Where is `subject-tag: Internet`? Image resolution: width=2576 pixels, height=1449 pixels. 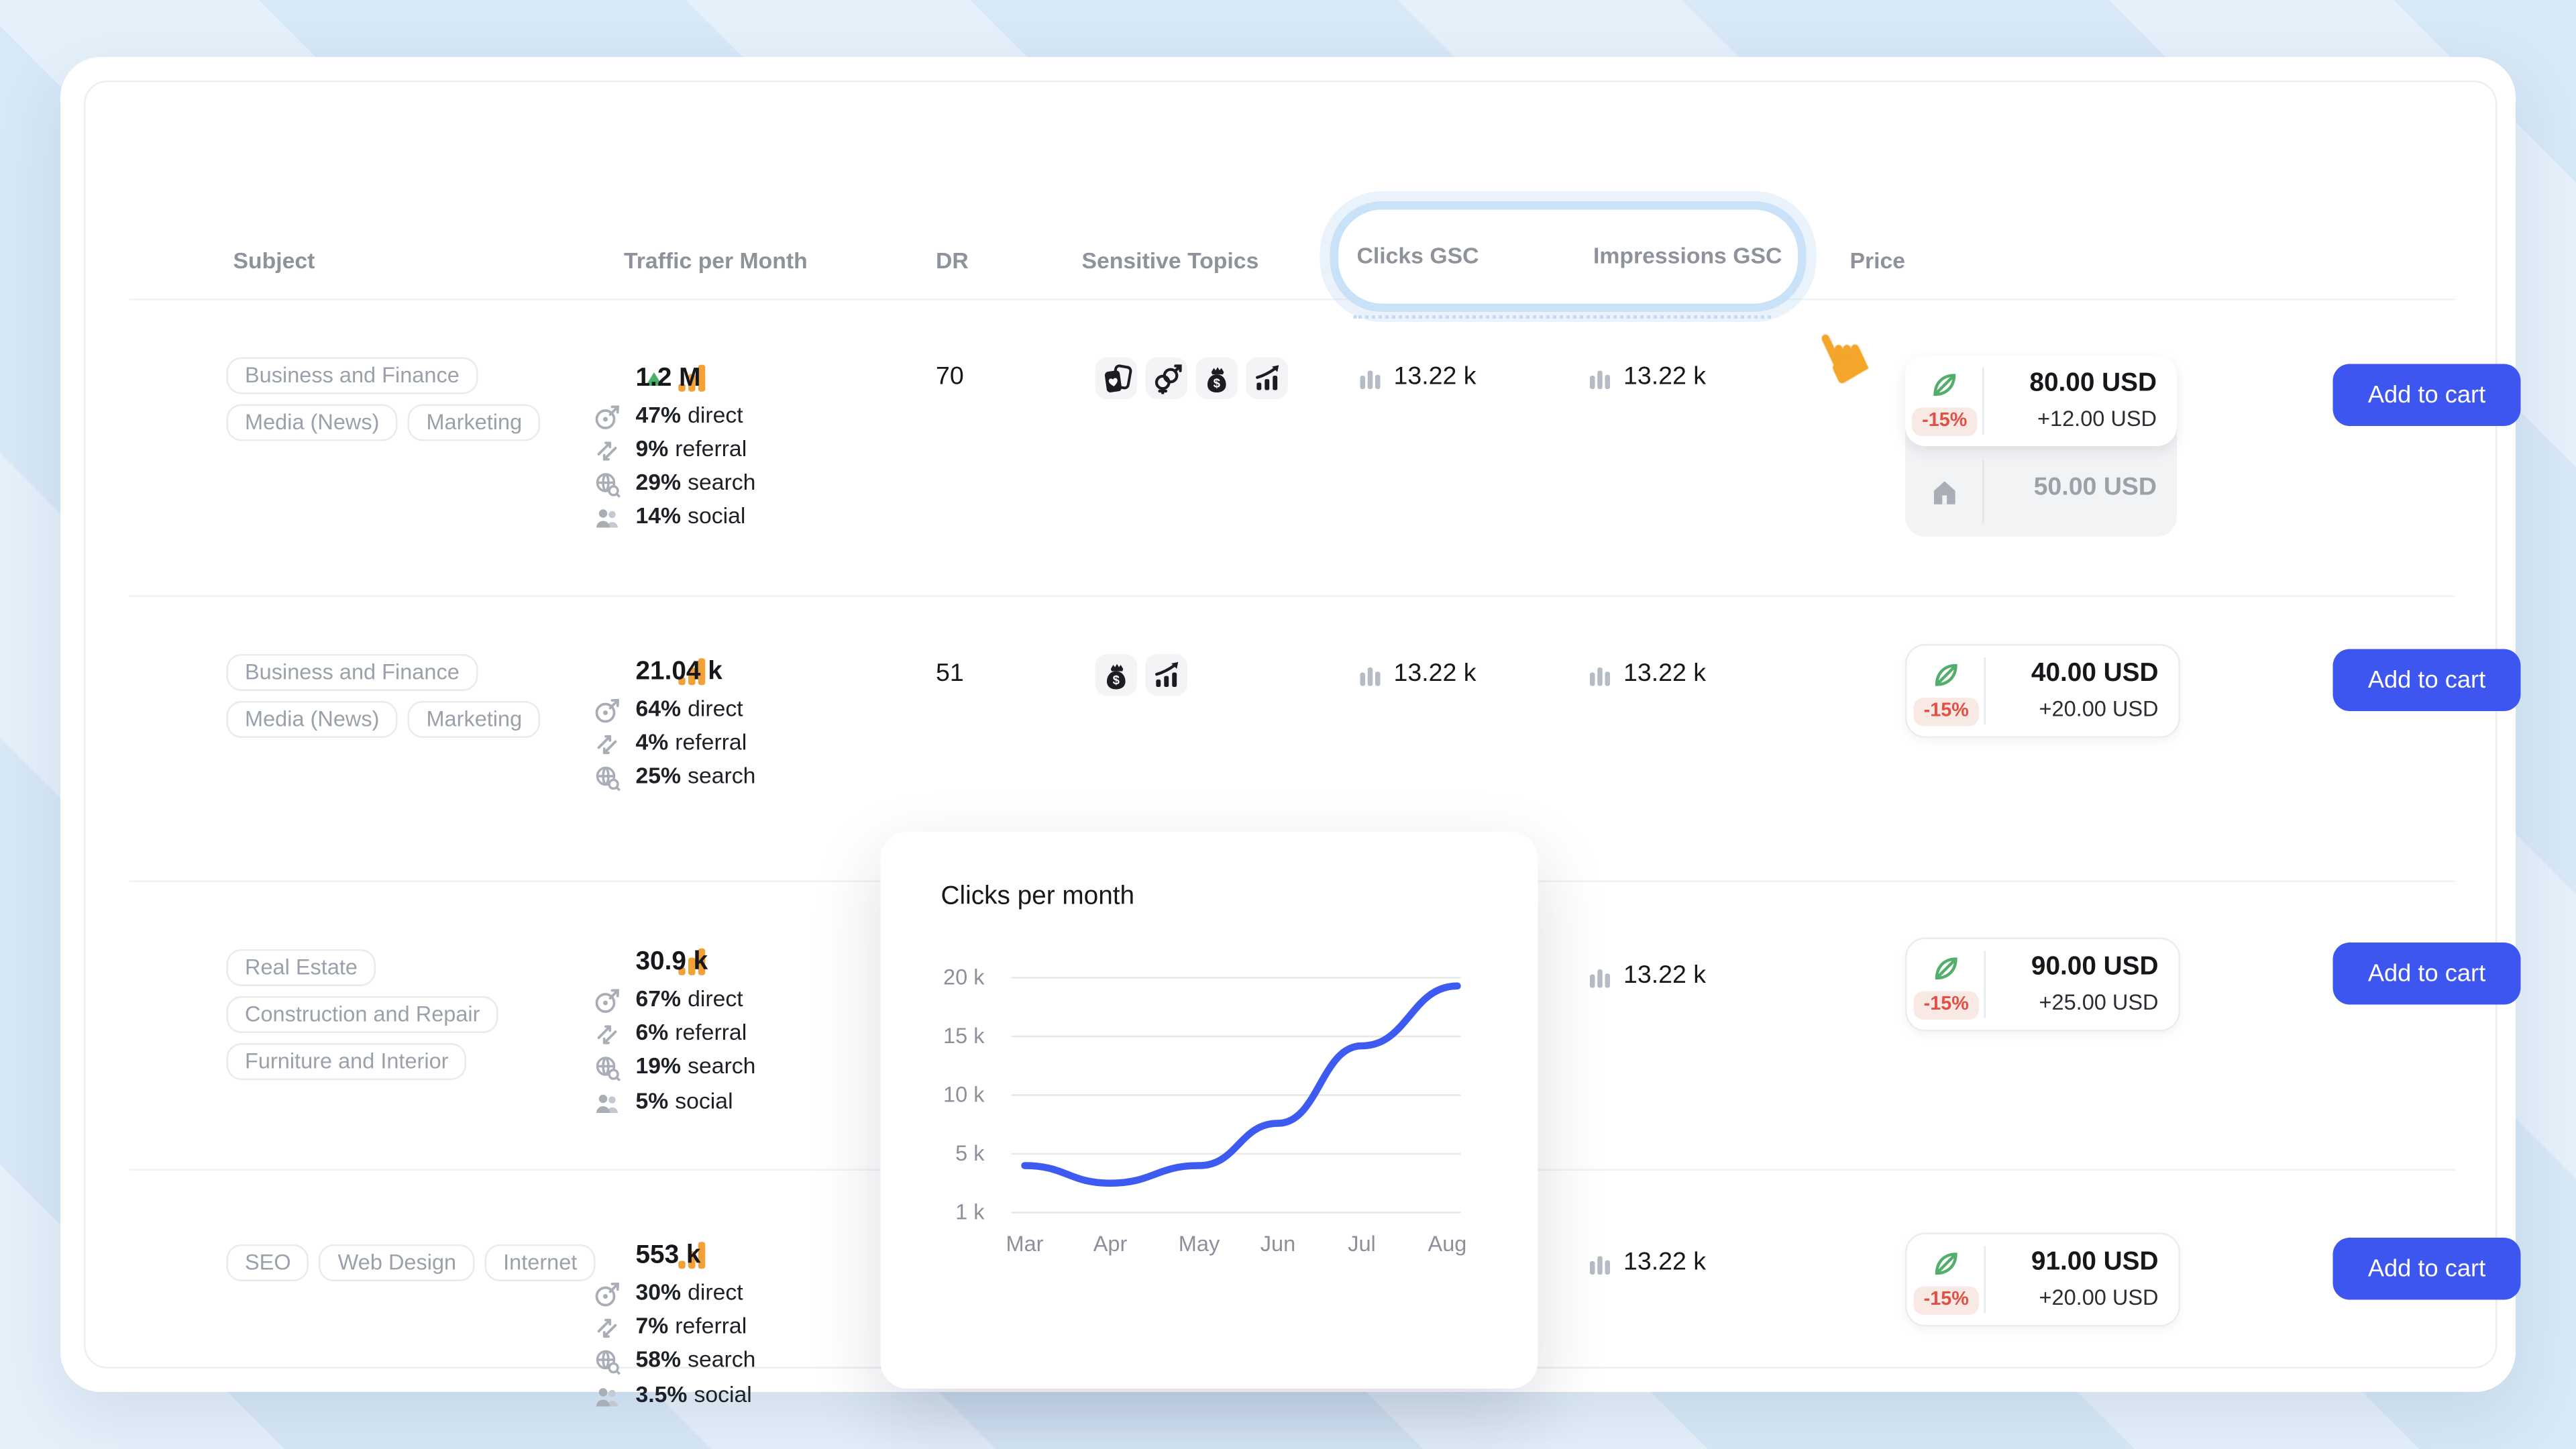
subject-tag: Internet is located at coordinates (540, 1262).